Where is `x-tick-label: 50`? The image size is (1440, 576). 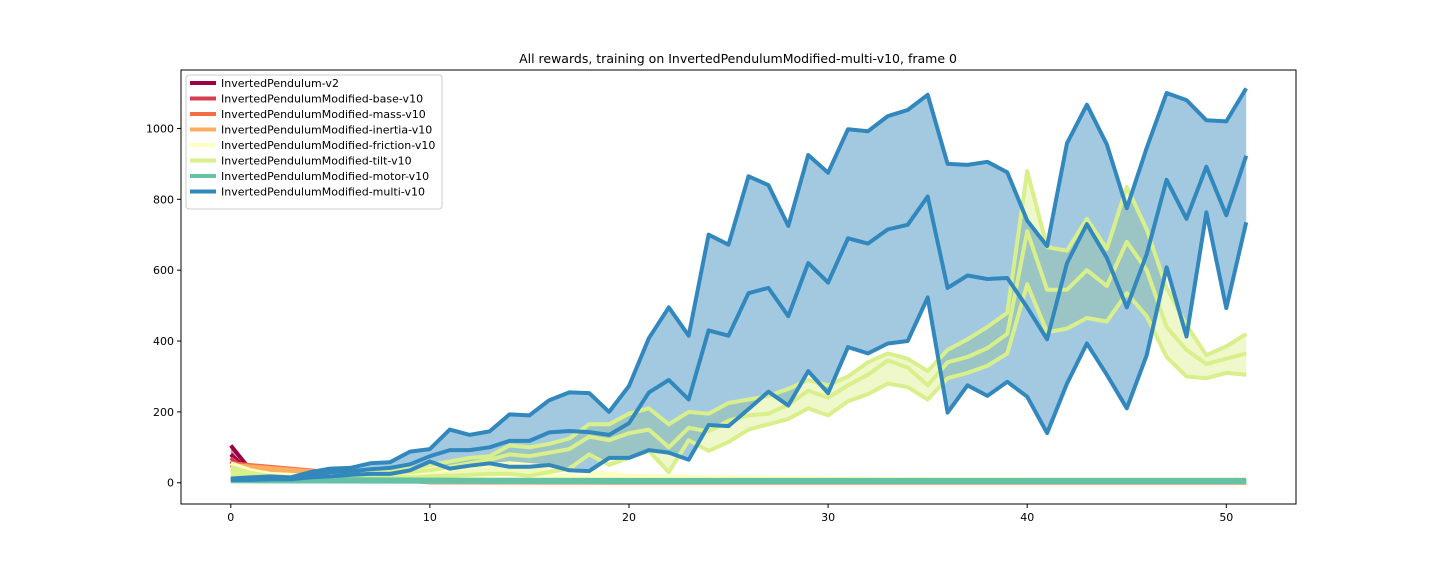
x-tick-label: 50 is located at coordinates (1226, 517).